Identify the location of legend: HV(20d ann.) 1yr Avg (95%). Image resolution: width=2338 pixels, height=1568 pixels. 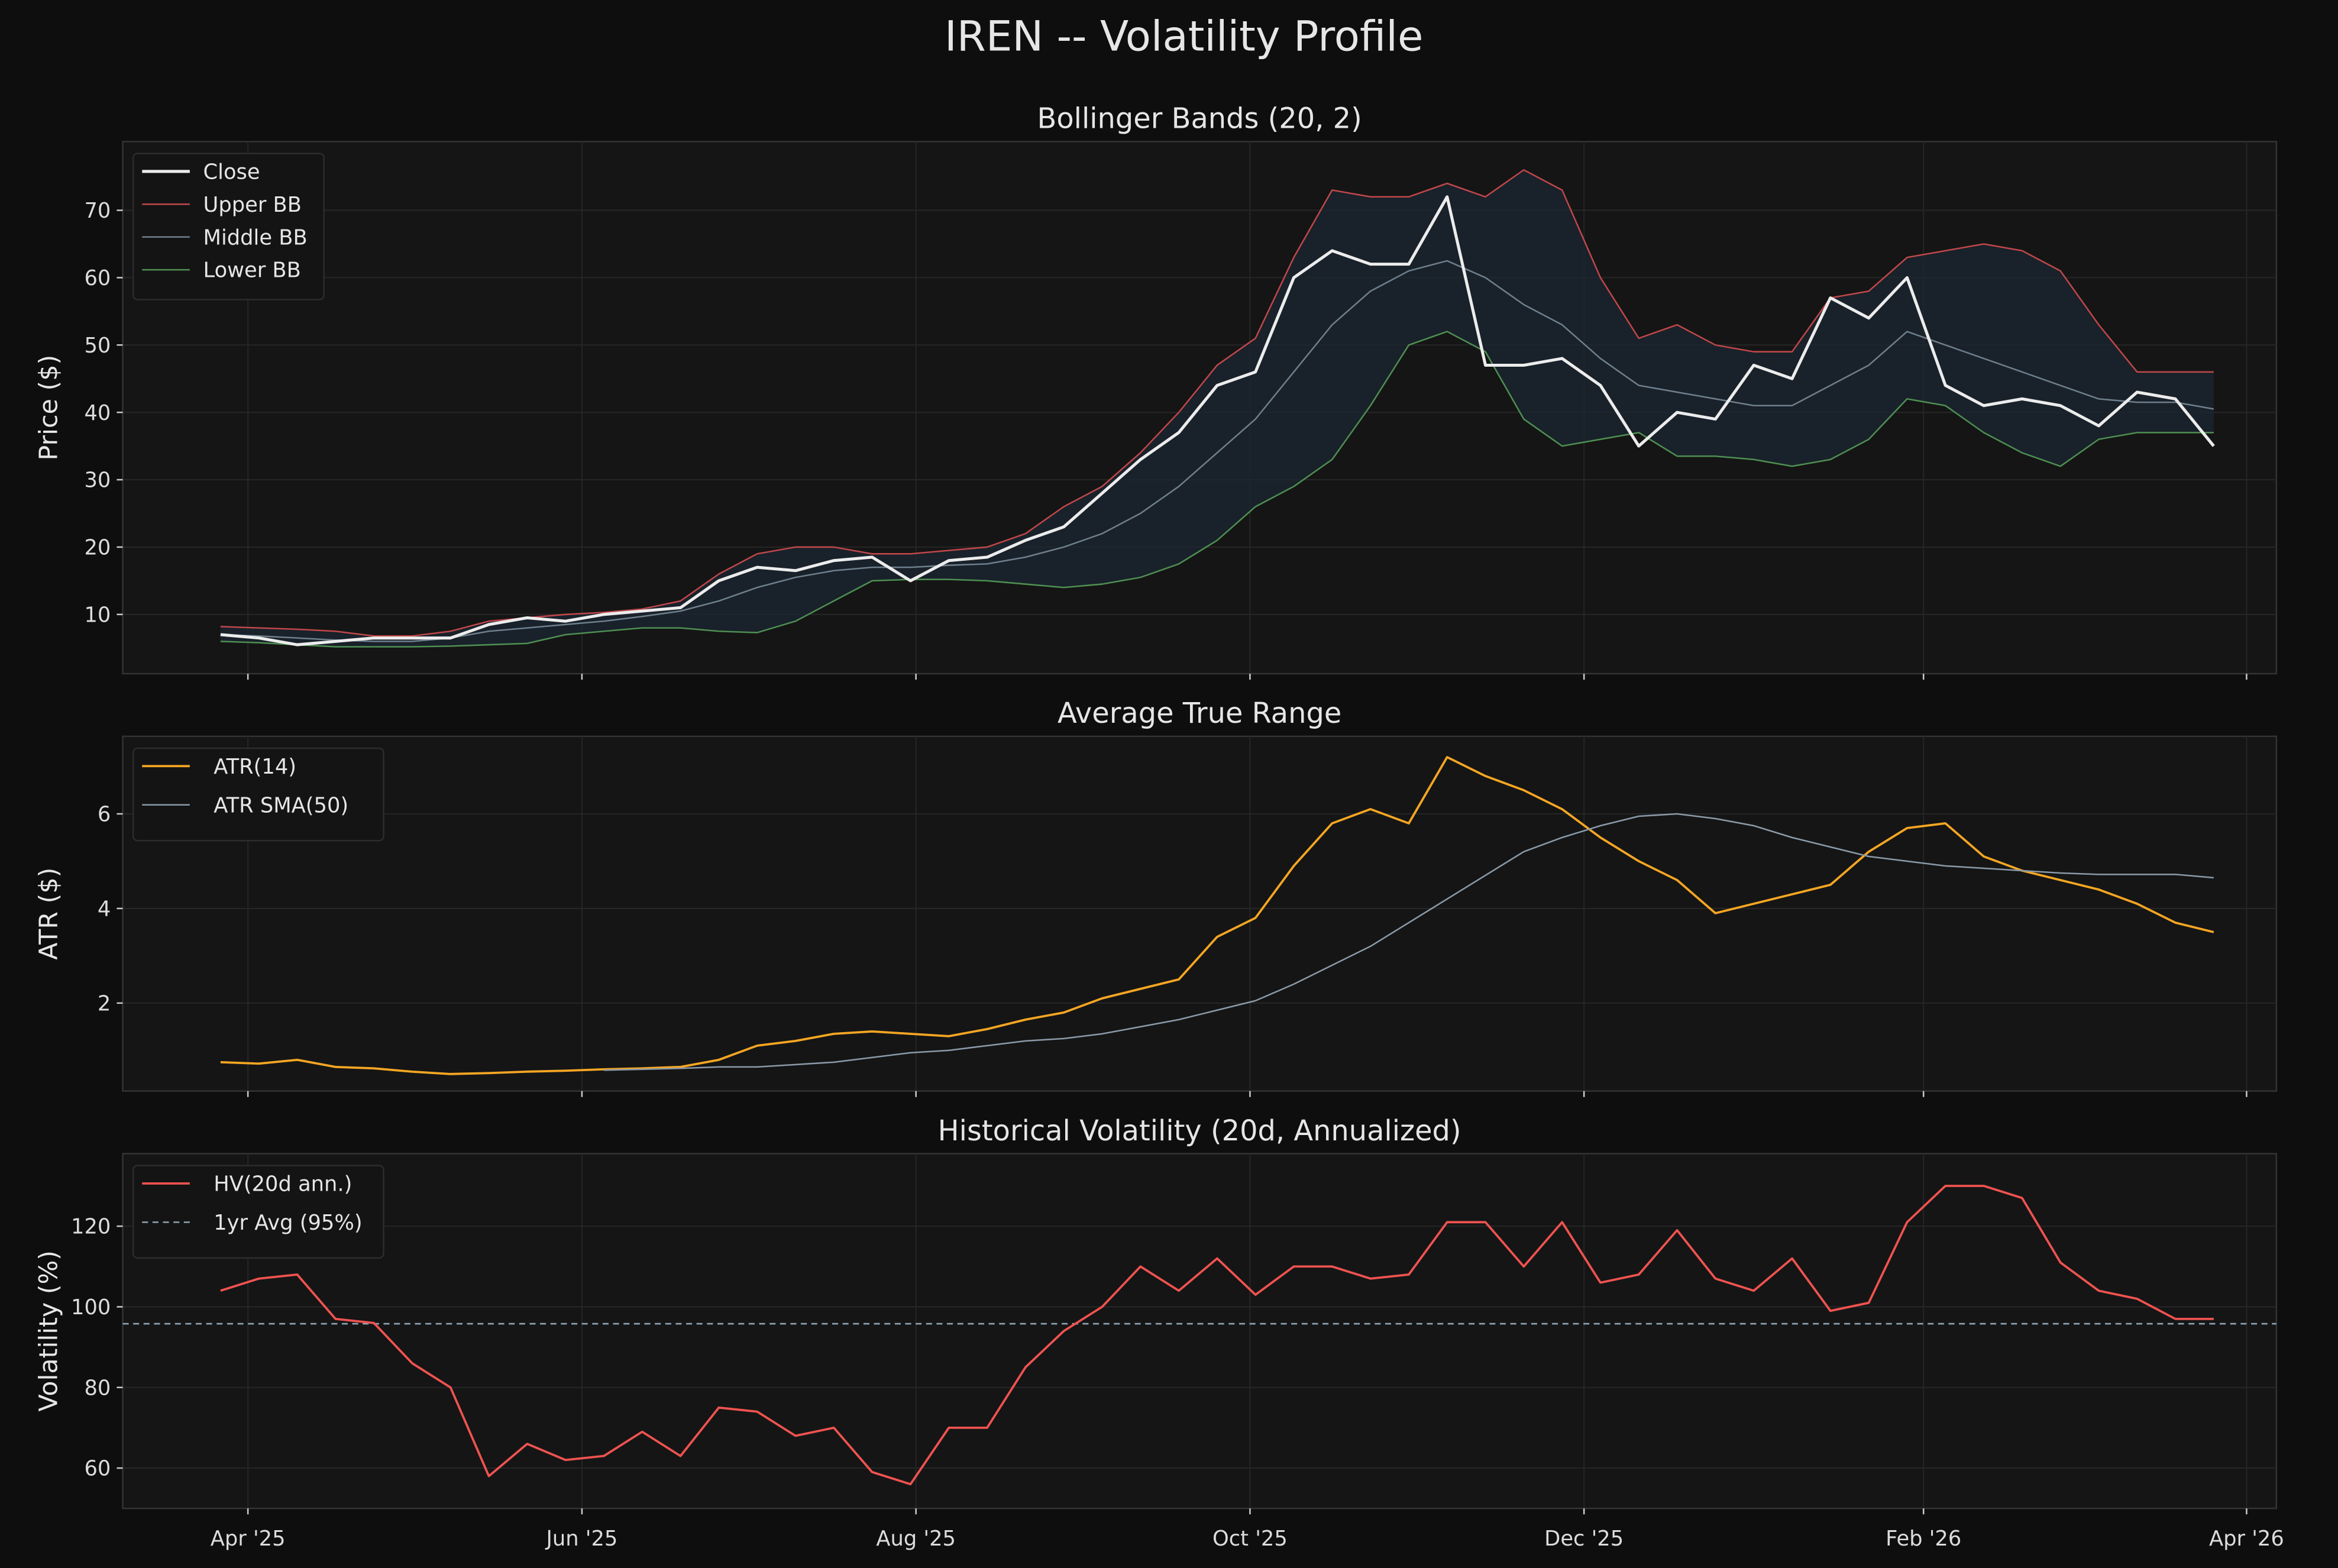
(258, 1212).